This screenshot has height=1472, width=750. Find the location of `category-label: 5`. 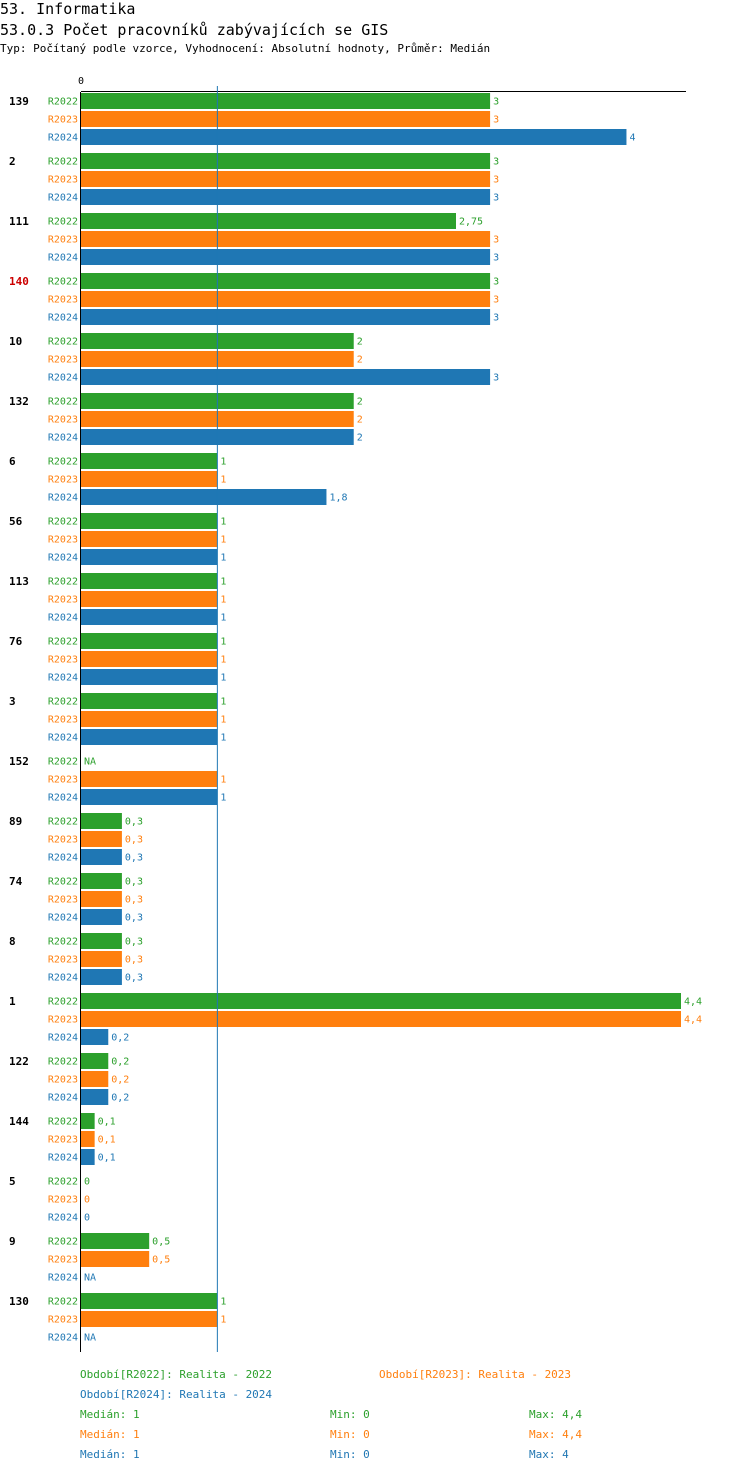

category-label: 5 is located at coordinates (12, 1181).